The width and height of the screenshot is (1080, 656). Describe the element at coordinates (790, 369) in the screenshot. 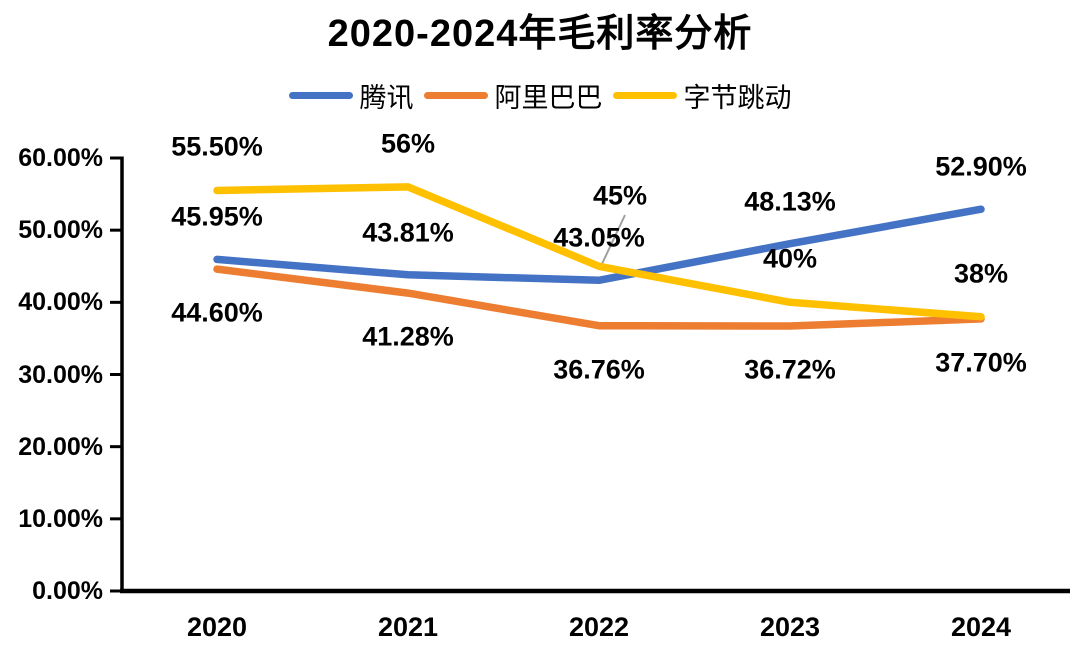

I see `data-label-阿里巴巴-2023: 36.72%` at that location.